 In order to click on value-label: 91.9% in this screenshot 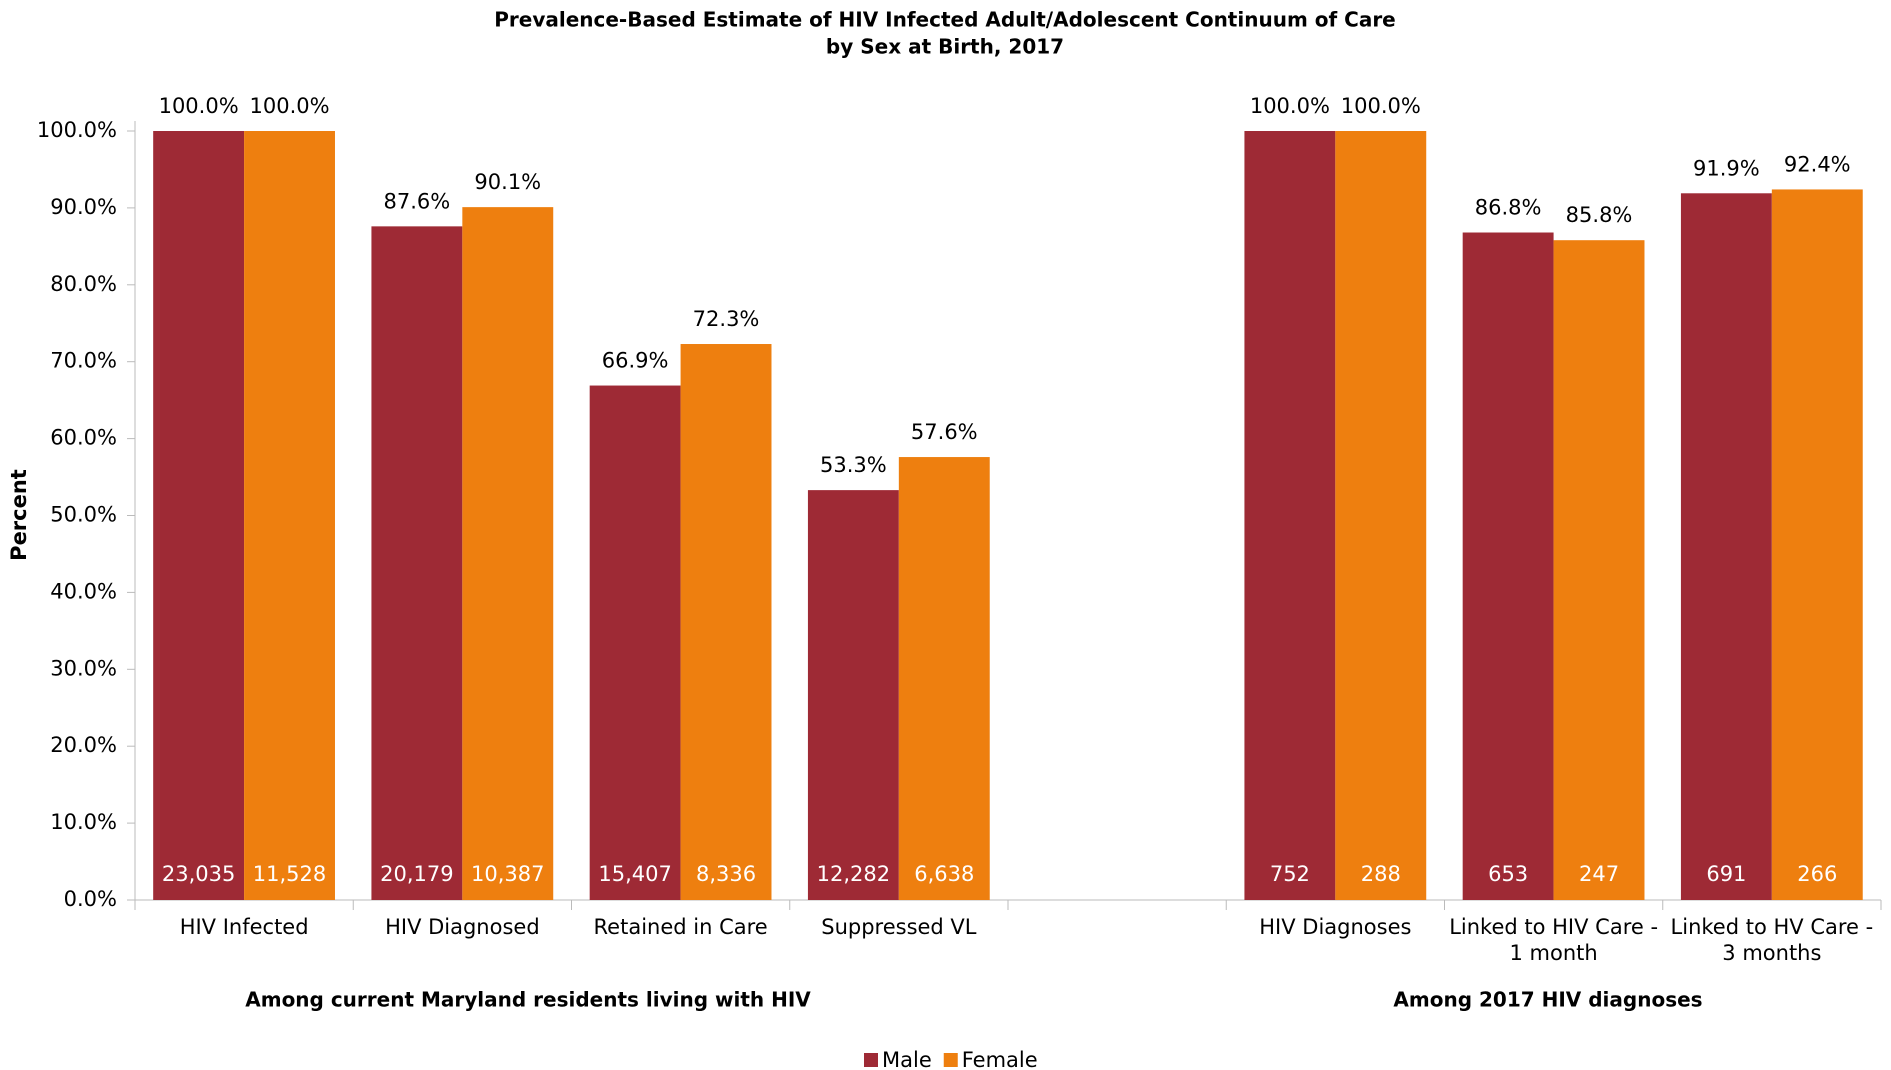, I will do `click(1726, 168)`.